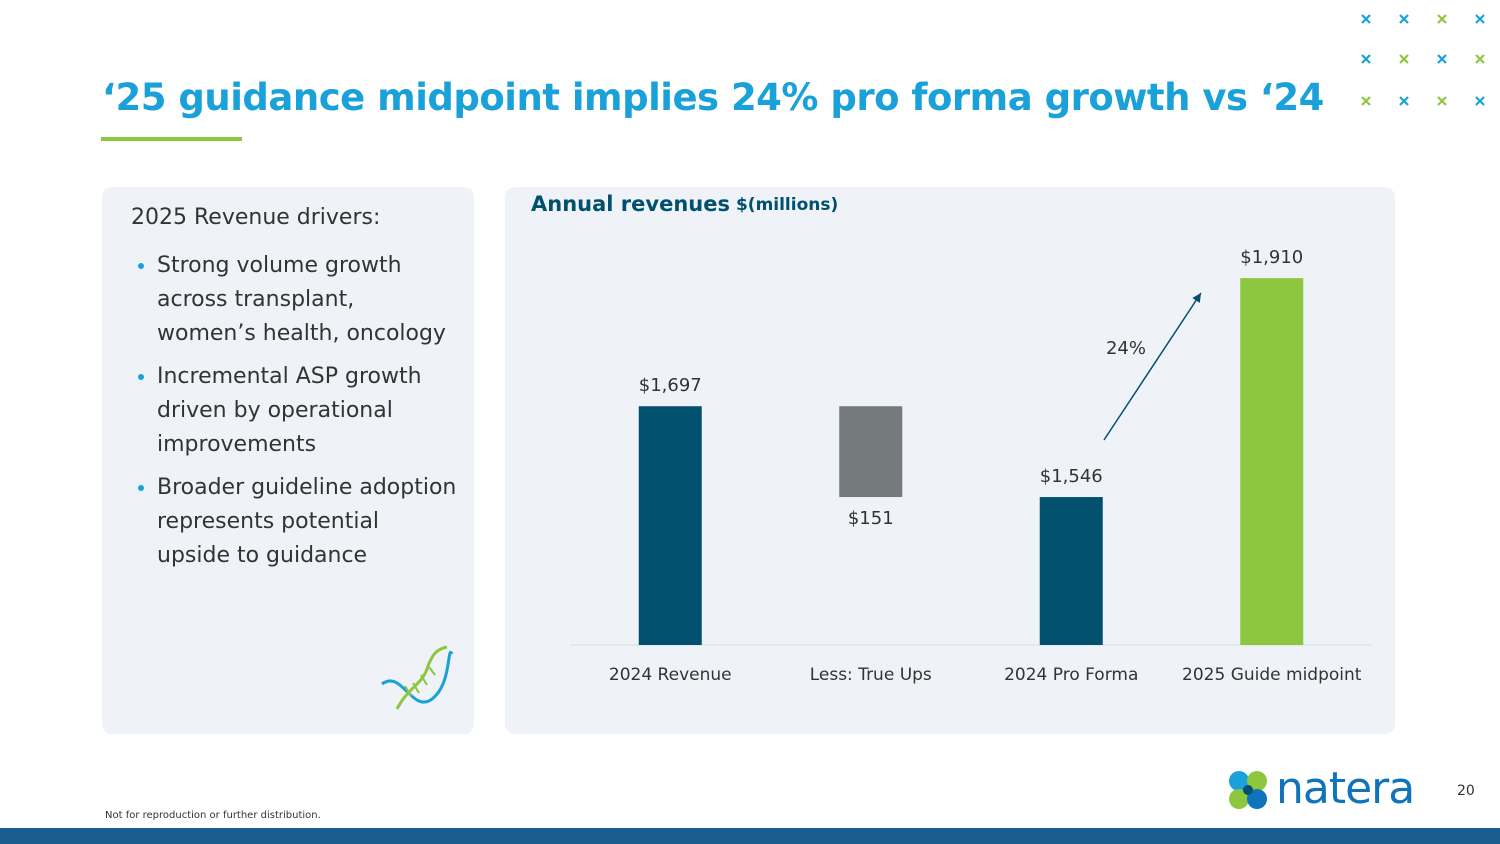 The width and height of the screenshot is (1500, 844). What do you see at coordinates (787, 205) in the screenshot?
I see `chart-subtitle: $(millions)` at bounding box center [787, 205].